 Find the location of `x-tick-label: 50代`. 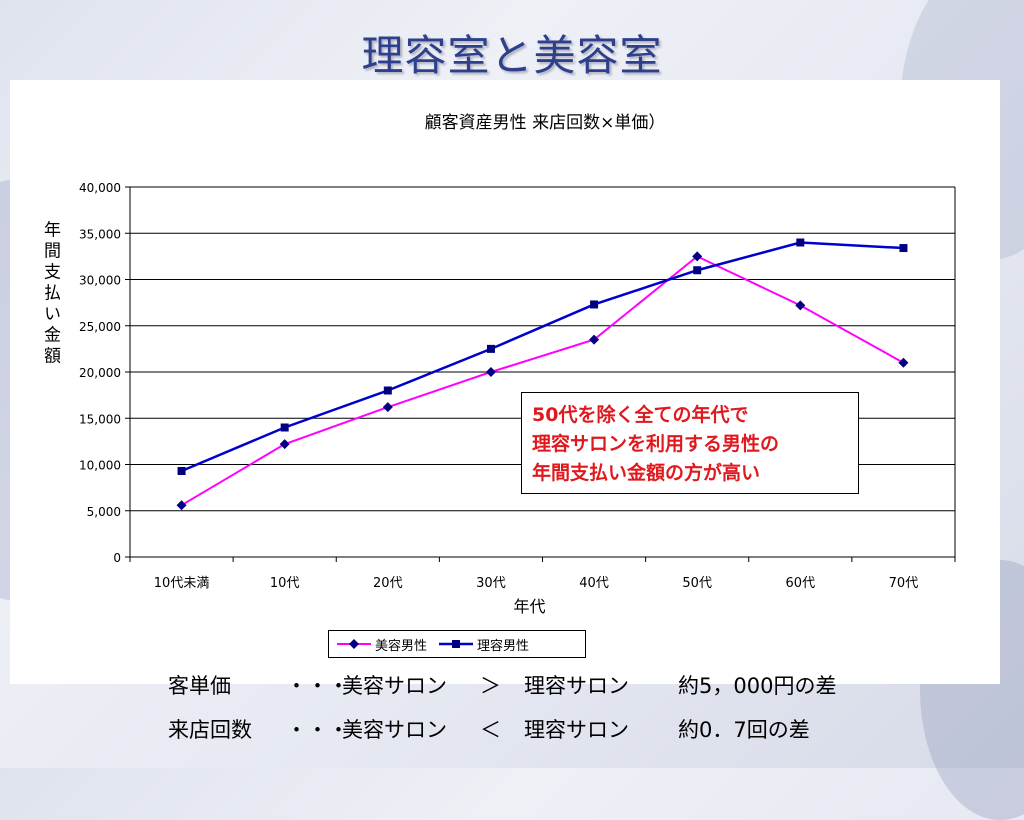

x-tick-label: 50代 is located at coordinates (697, 583).